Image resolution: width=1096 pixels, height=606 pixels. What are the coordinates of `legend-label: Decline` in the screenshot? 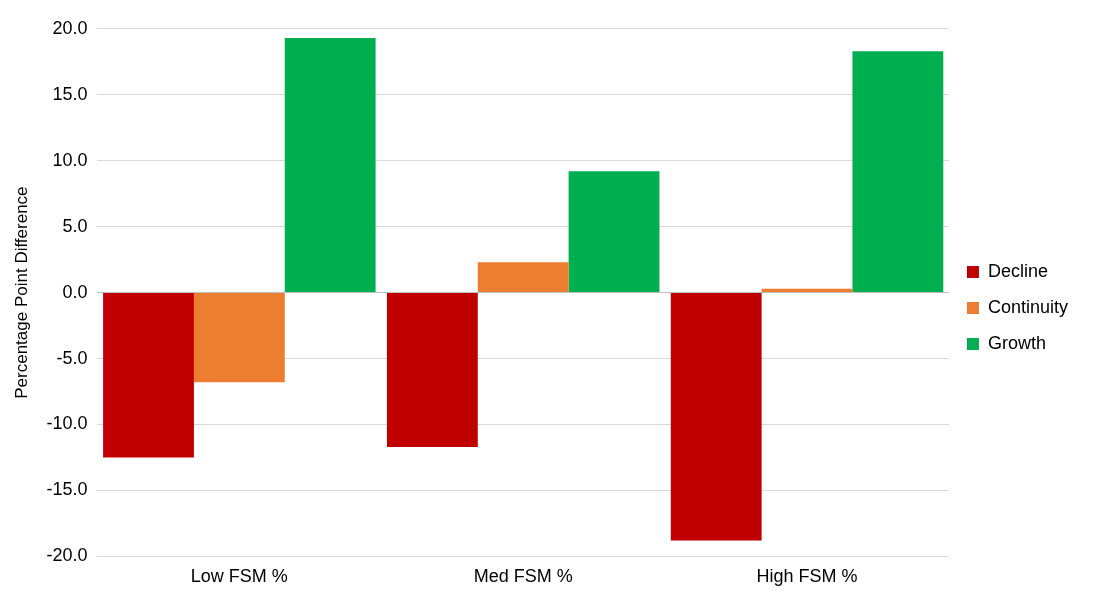 It's located at (1017, 270).